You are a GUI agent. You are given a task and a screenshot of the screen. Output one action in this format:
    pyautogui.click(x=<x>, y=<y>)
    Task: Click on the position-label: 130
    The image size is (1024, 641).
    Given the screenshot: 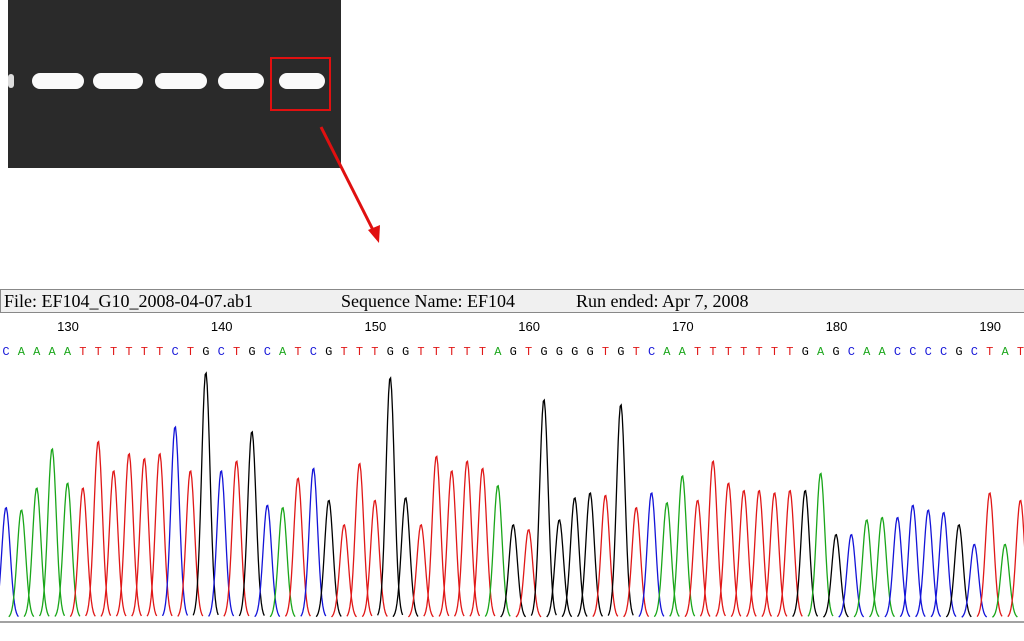 What is the action you would take?
    pyautogui.click(x=68, y=326)
    